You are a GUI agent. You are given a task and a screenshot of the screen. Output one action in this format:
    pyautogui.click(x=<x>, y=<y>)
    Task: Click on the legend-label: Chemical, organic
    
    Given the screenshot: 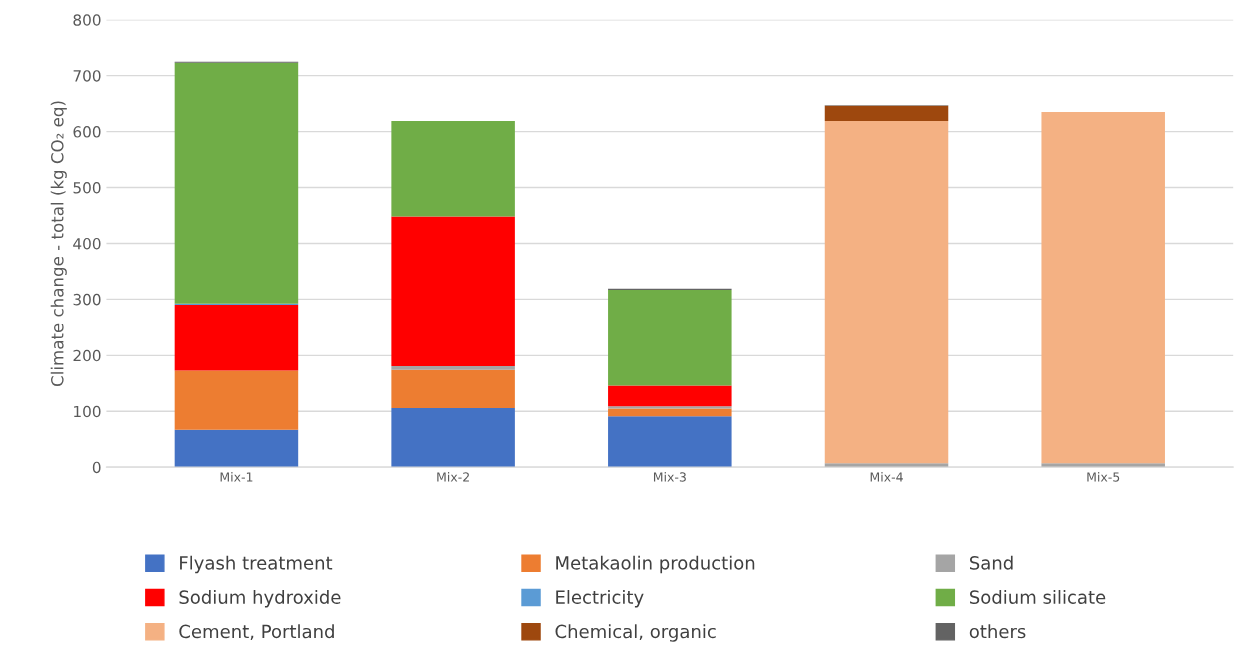 What is the action you would take?
    pyautogui.click(x=635, y=633)
    